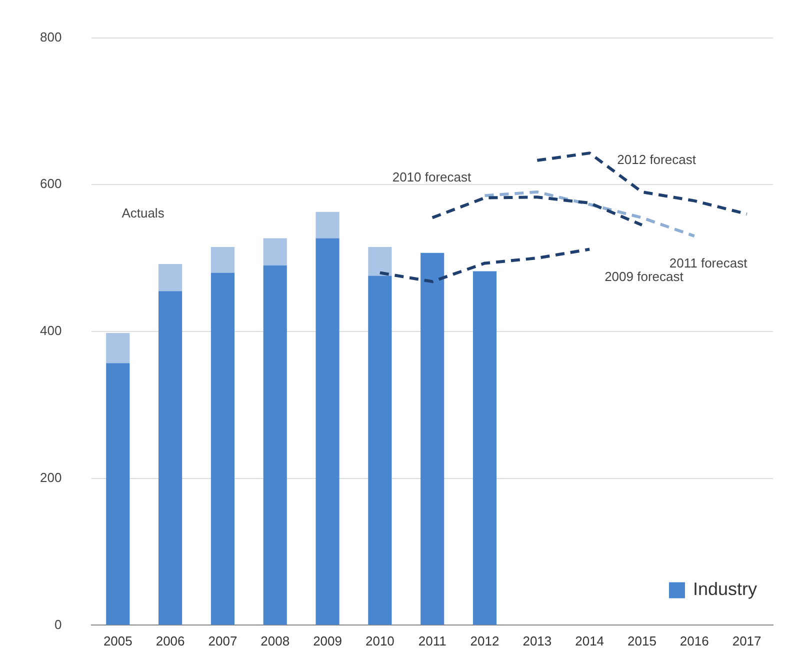 The width and height of the screenshot is (793, 663). Describe the element at coordinates (708, 263) in the screenshot. I see `text: 2011 forecast` at that location.